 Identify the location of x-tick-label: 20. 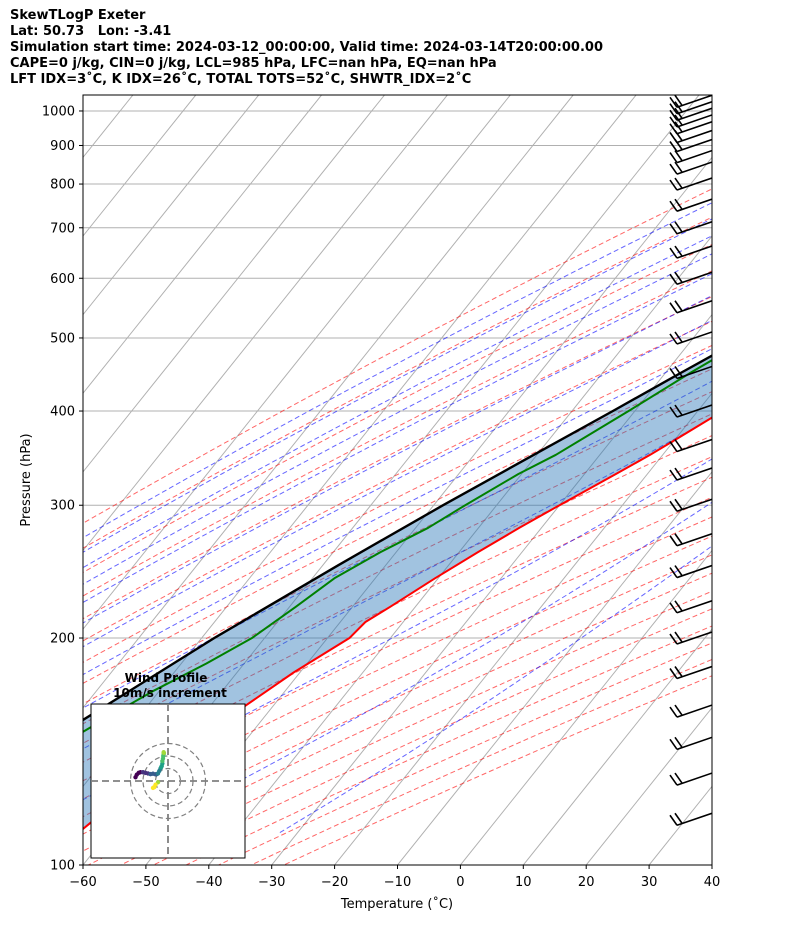
(586, 882).